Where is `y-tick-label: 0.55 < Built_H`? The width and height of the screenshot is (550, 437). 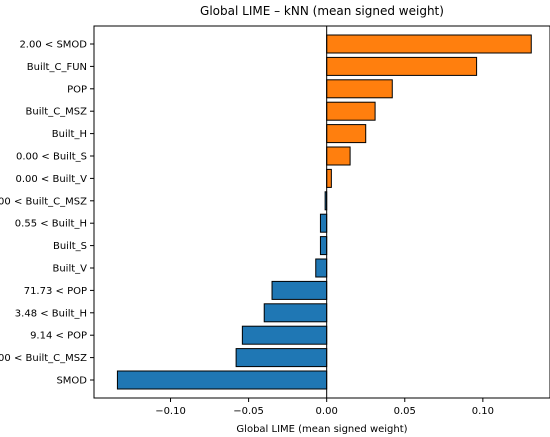 y-tick-label: 0.55 < Built_H is located at coordinates (51, 224).